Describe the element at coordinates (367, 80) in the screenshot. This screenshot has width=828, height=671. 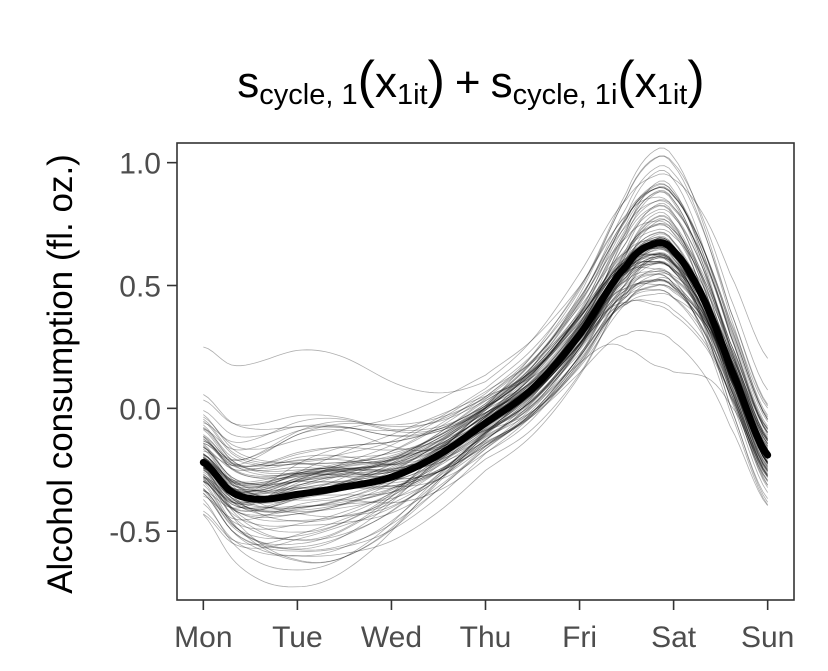
I see `title-paren1-open: (` at that location.